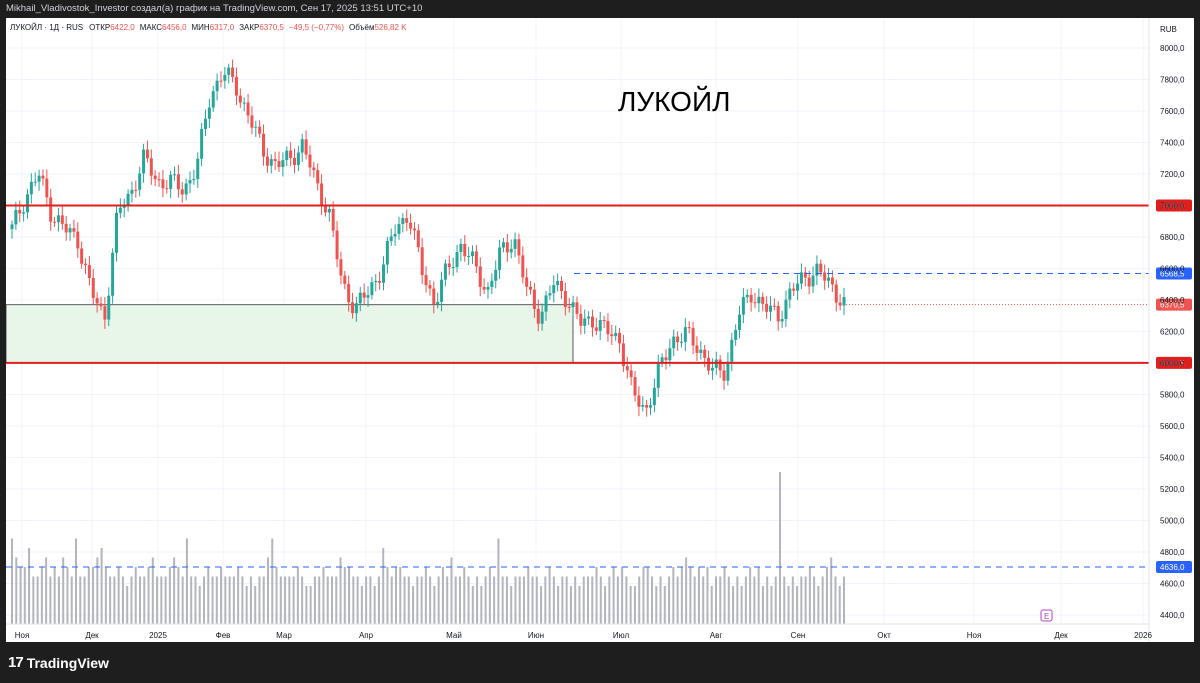 This screenshot has height=683, width=1200. Describe the element at coordinates (1172, 426) in the screenshot. I see `price-tick-label: 5600,0` at that location.